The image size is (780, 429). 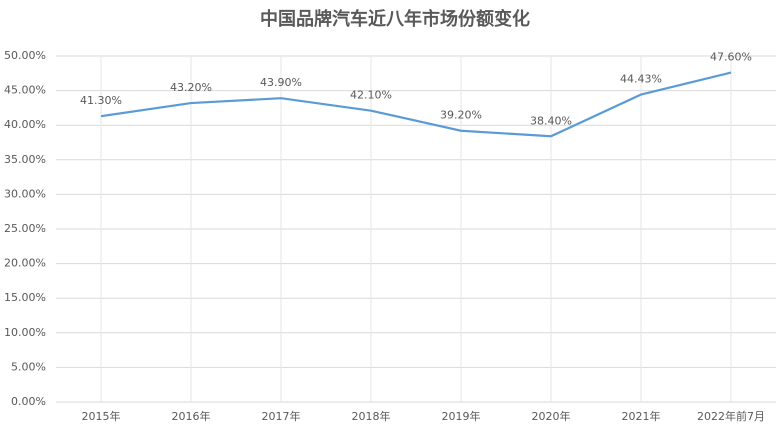 I want to click on y-tick-label: 25.00%, so click(x=25, y=228).